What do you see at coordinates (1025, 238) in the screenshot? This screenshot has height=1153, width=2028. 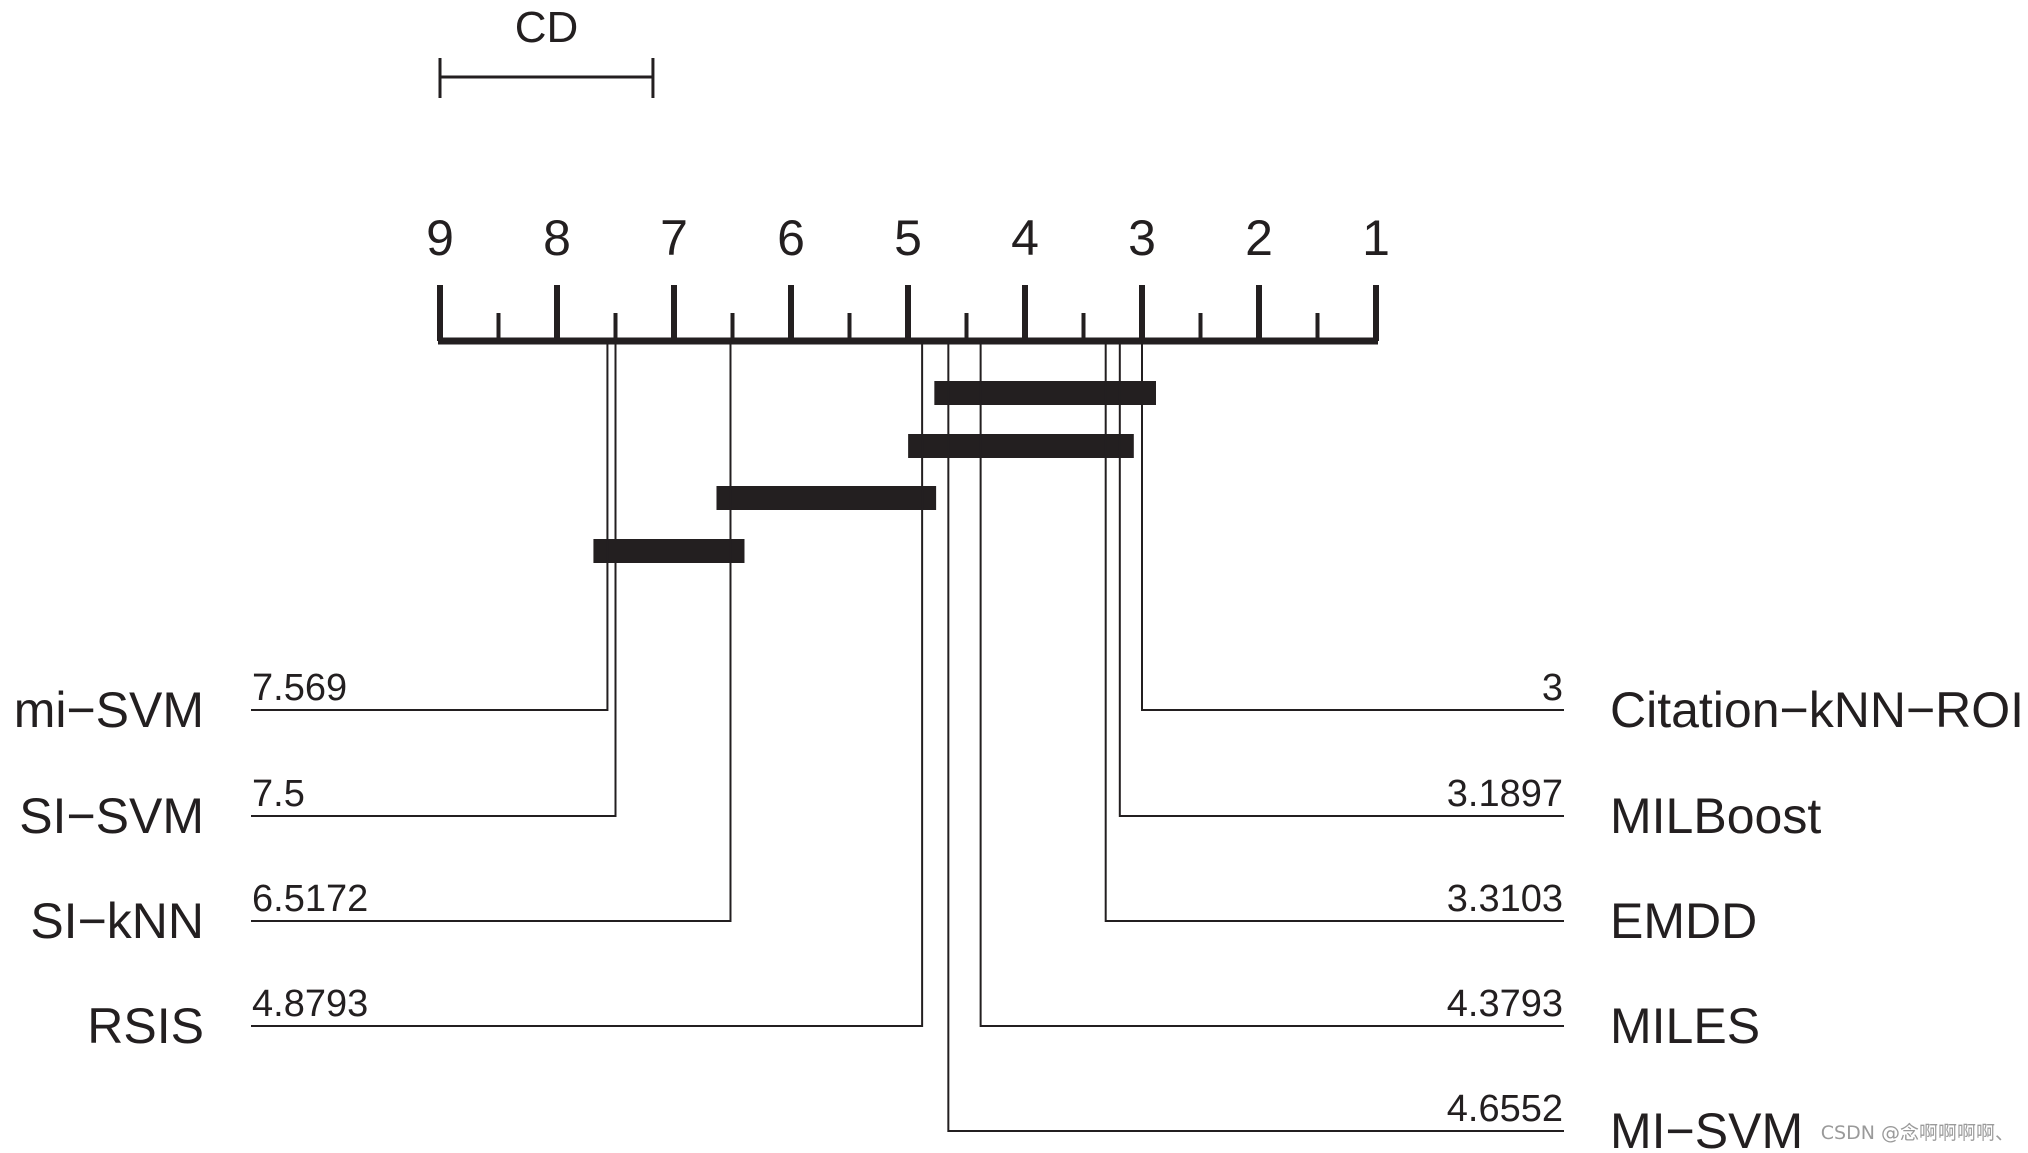 I see `tick-label: 4` at bounding box center [1025, 238].